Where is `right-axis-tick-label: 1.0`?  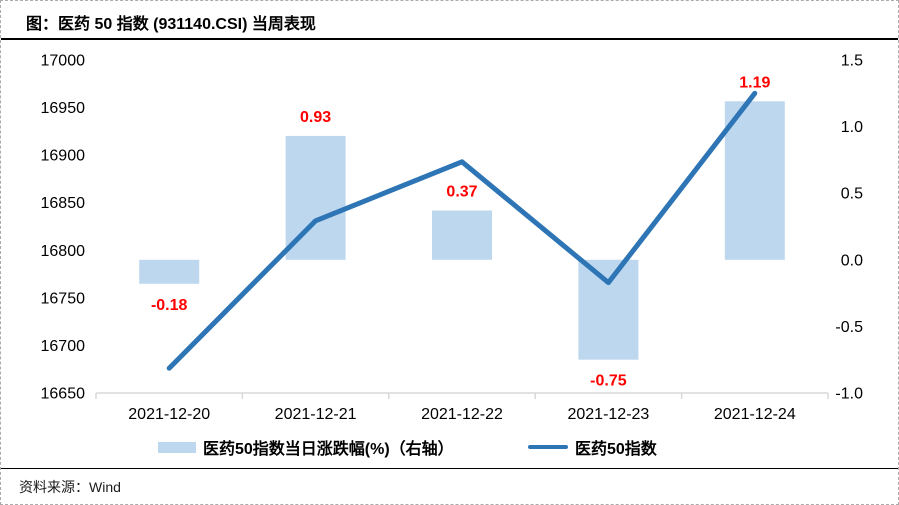 right-axis-tick-label: 1.0 is located at coordinates (852, 127).